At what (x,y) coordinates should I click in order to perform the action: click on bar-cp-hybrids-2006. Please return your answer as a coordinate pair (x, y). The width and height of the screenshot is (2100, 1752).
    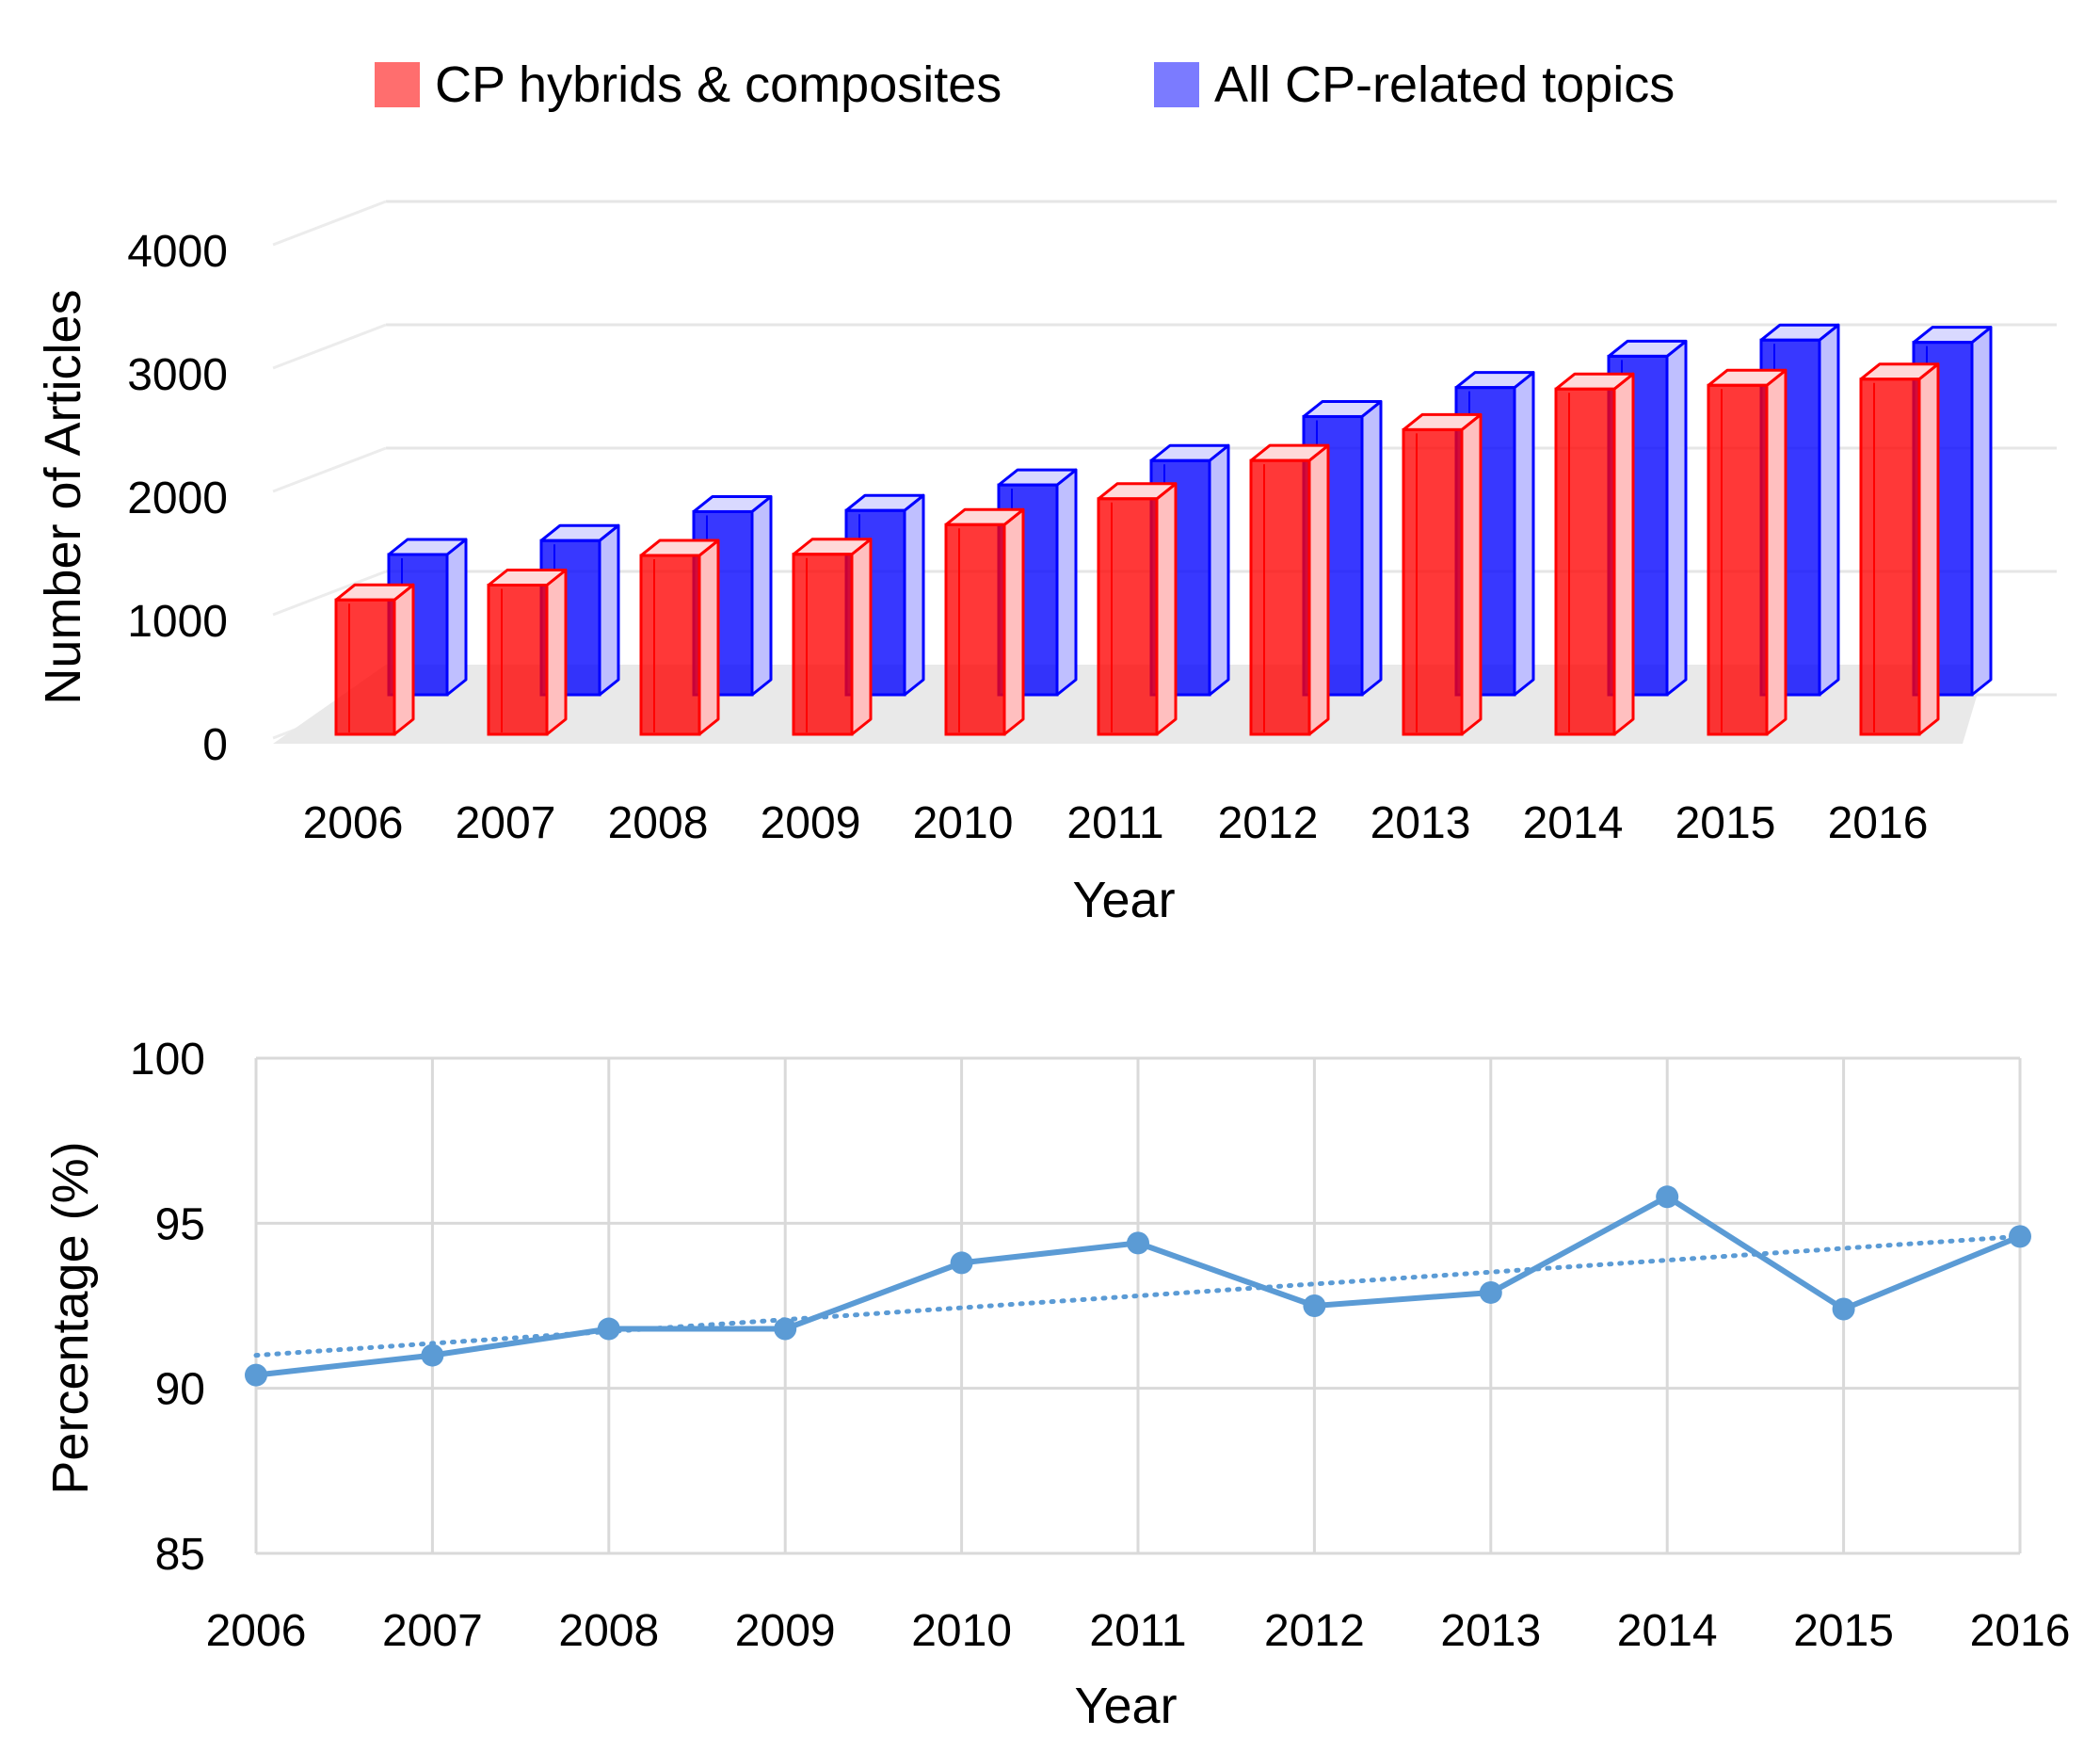
    Looking at the image, I should click on (374, 659).